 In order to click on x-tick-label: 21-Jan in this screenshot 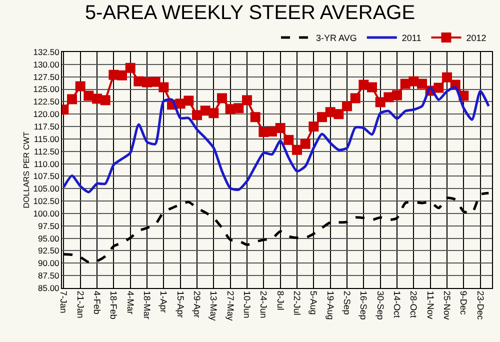, I will do `click(80, 304)`.